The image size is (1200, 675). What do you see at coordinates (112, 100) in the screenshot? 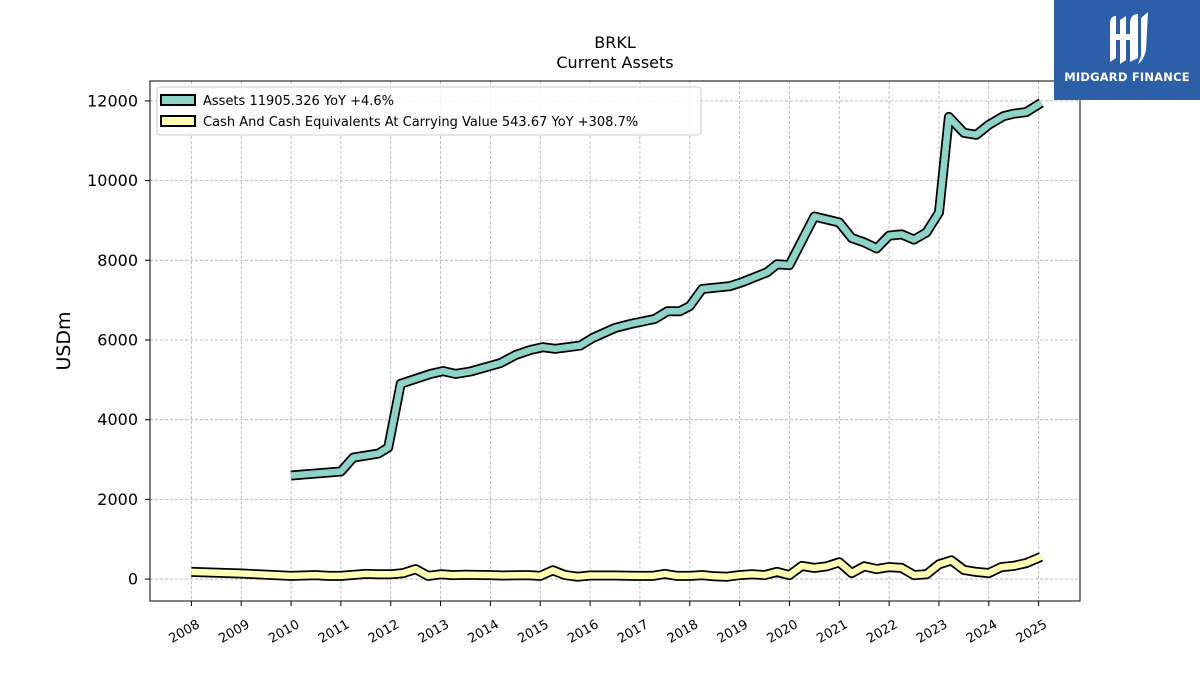
I see `y-tick-label: 12000` at bounding box center [112, 100].